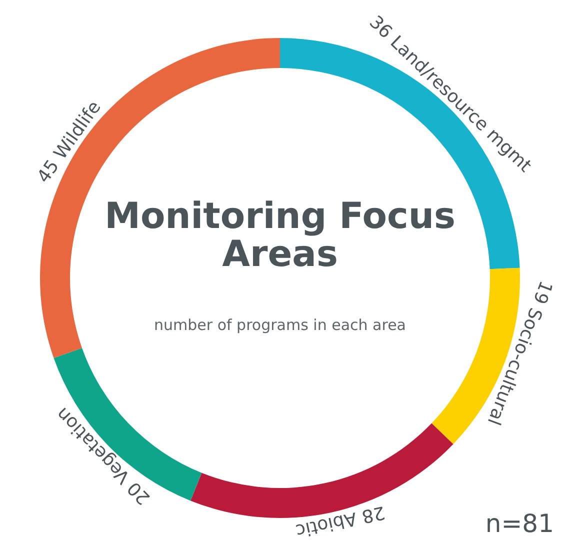  Describe the element at coordinates (542, 292) in the screenshot. I see `data-label: 19` at that location.